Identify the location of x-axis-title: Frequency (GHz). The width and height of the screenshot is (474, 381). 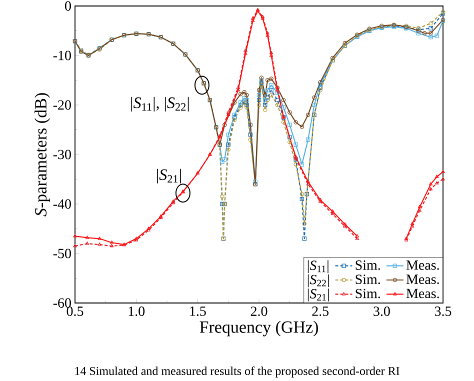
(259, 328).